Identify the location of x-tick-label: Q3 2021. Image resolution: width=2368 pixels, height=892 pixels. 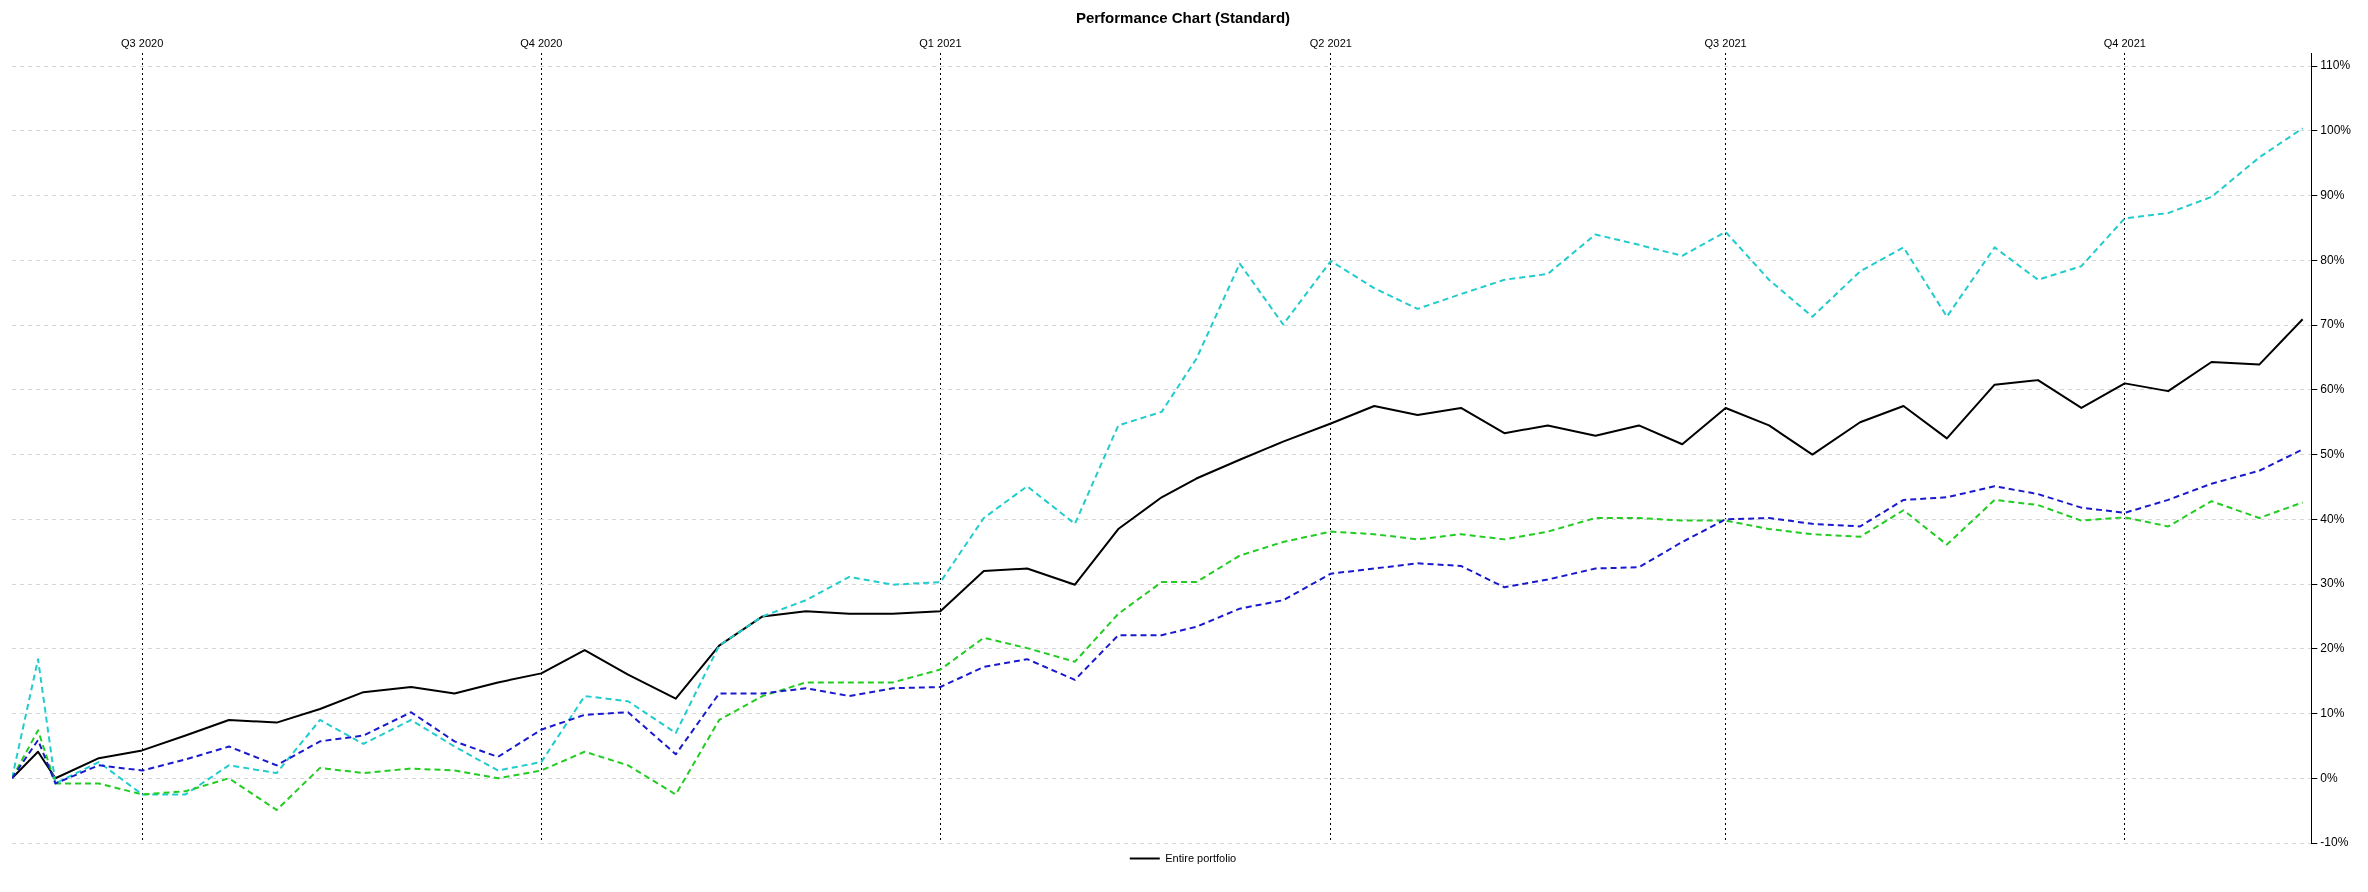
(1725, 42).